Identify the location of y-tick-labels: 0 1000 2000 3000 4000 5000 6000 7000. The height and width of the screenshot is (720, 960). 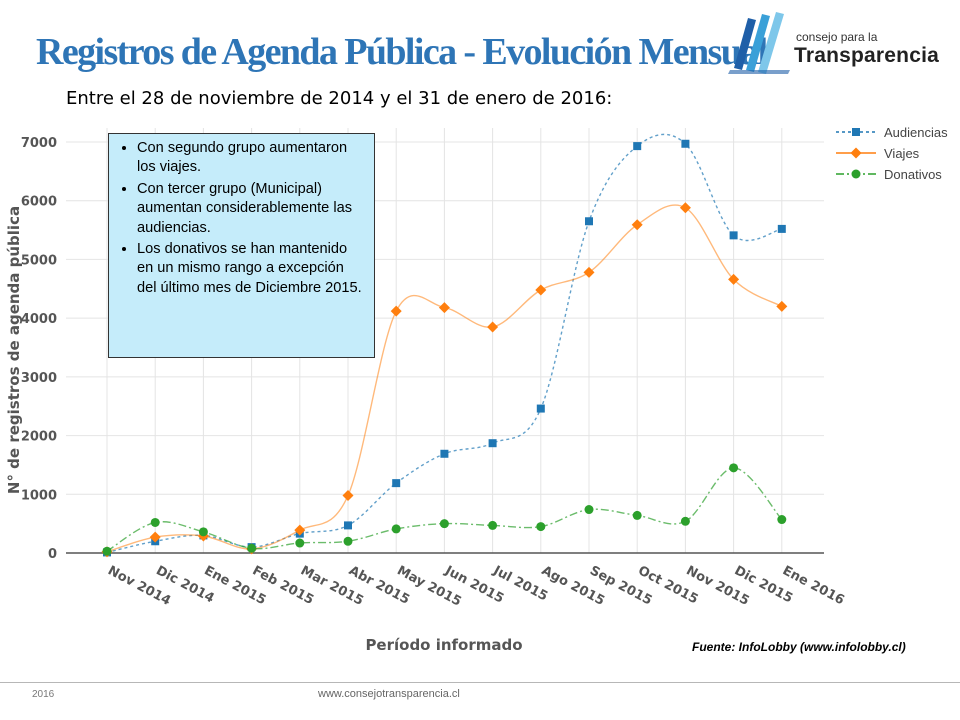
(39, 349).